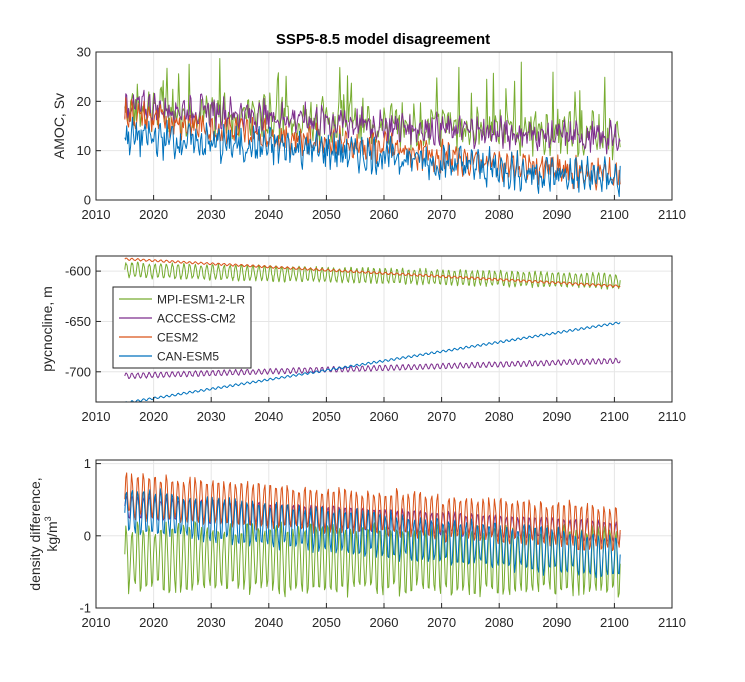 The width and height of the screenshot is (745, 682). Describe the element at coordinates (87, 463) in the screenshot. I see `density-ytick-label: 1` at that location.